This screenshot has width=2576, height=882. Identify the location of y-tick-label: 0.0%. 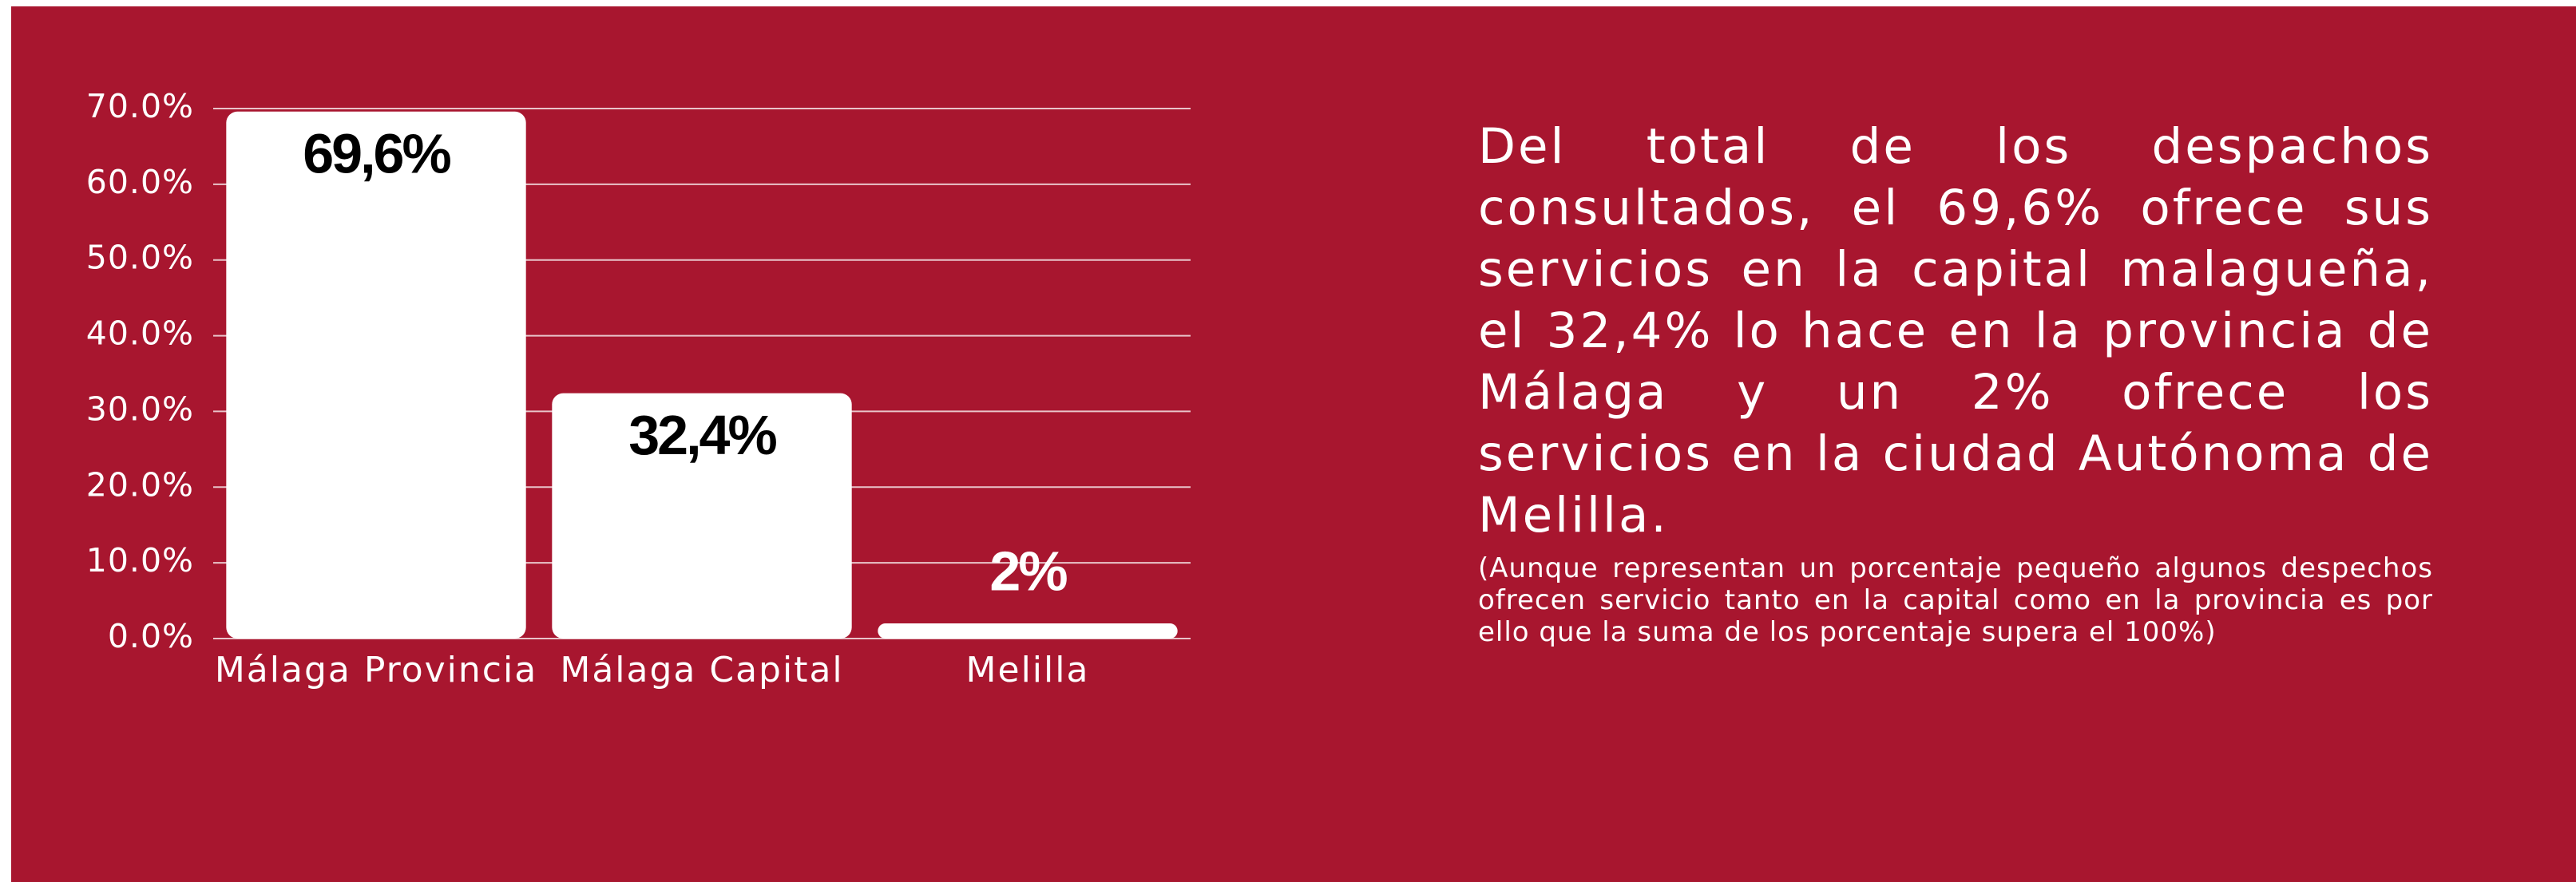
(151, 636).